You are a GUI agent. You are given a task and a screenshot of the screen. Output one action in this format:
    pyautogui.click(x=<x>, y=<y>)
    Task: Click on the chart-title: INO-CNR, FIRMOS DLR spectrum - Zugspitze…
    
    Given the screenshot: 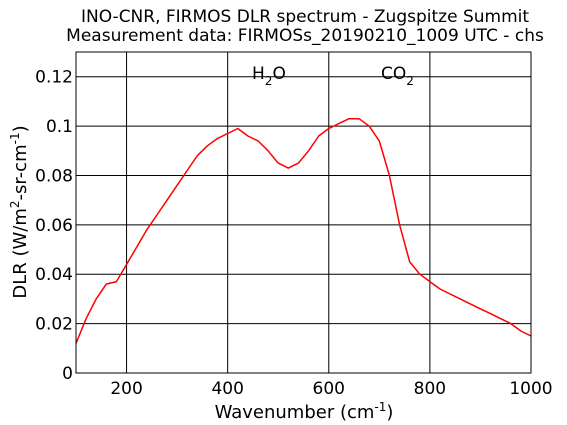 What is the action you would take?
    pyautogui.click(x=305, y=17)
    